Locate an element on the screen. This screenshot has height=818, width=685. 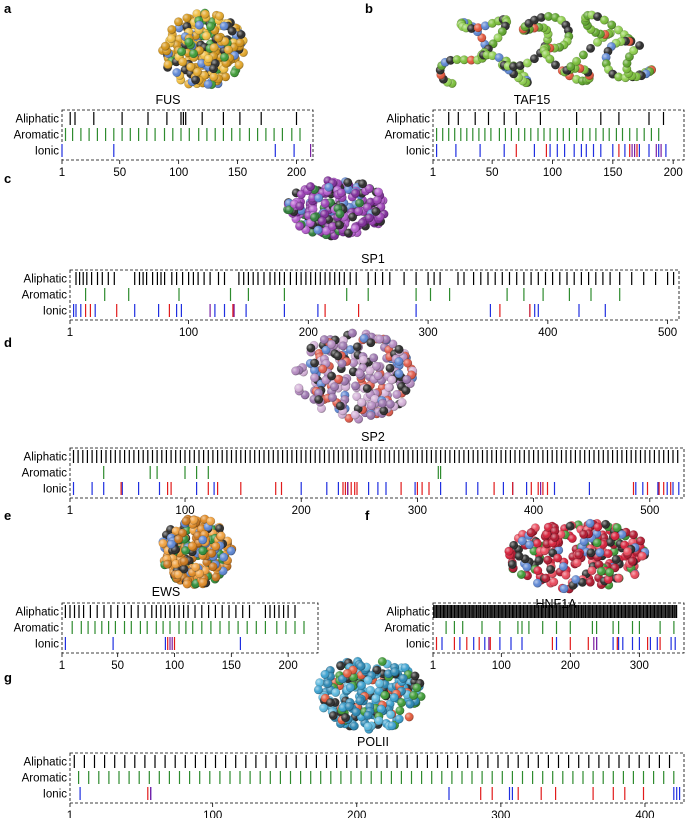
panel-c-label-aromatic: Aromatic is located at coordinates (45, 296).